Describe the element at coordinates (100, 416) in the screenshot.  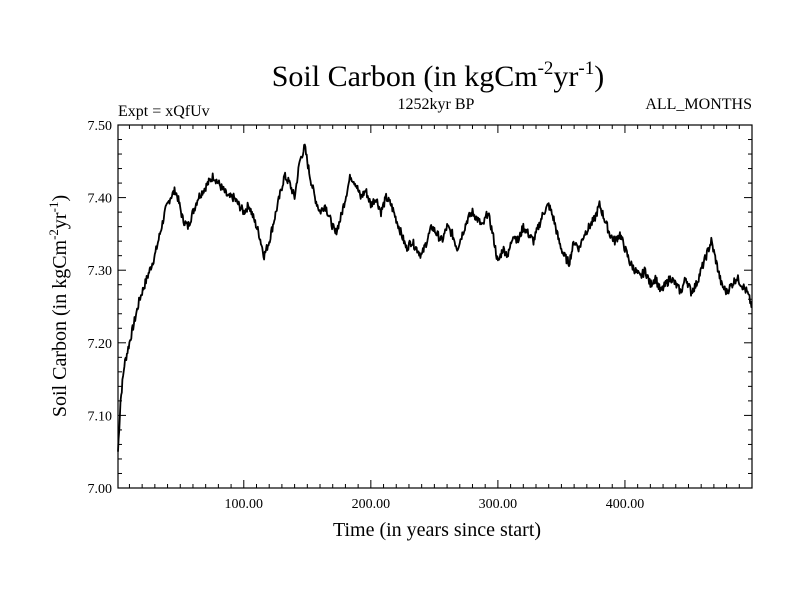
I see `y-tick-label: 7.10` at that location.